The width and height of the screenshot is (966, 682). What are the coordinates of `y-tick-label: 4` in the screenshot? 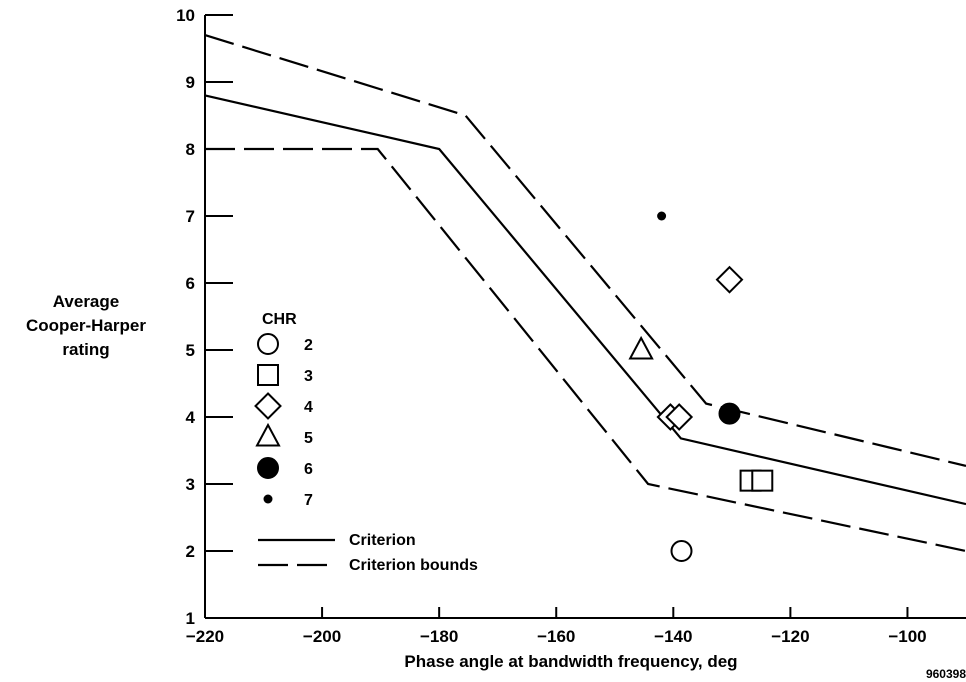 It's located at (191, 417).